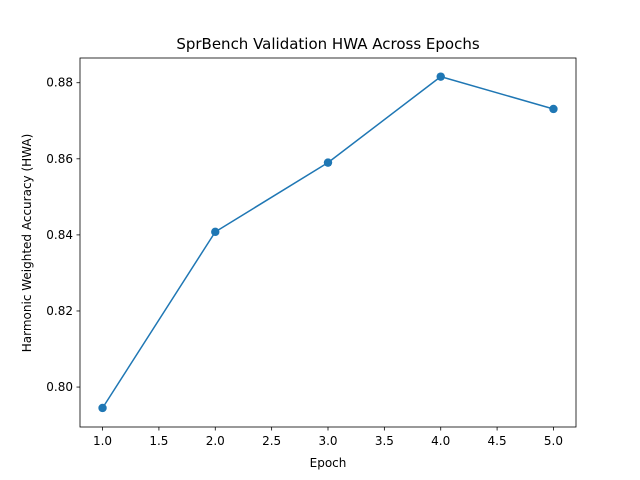 The width and height of the screenshot is (640, 480). Describe the element at coordinates (553, 441) in the screenshot. I see `x-tick-label: 5.0` at that location.